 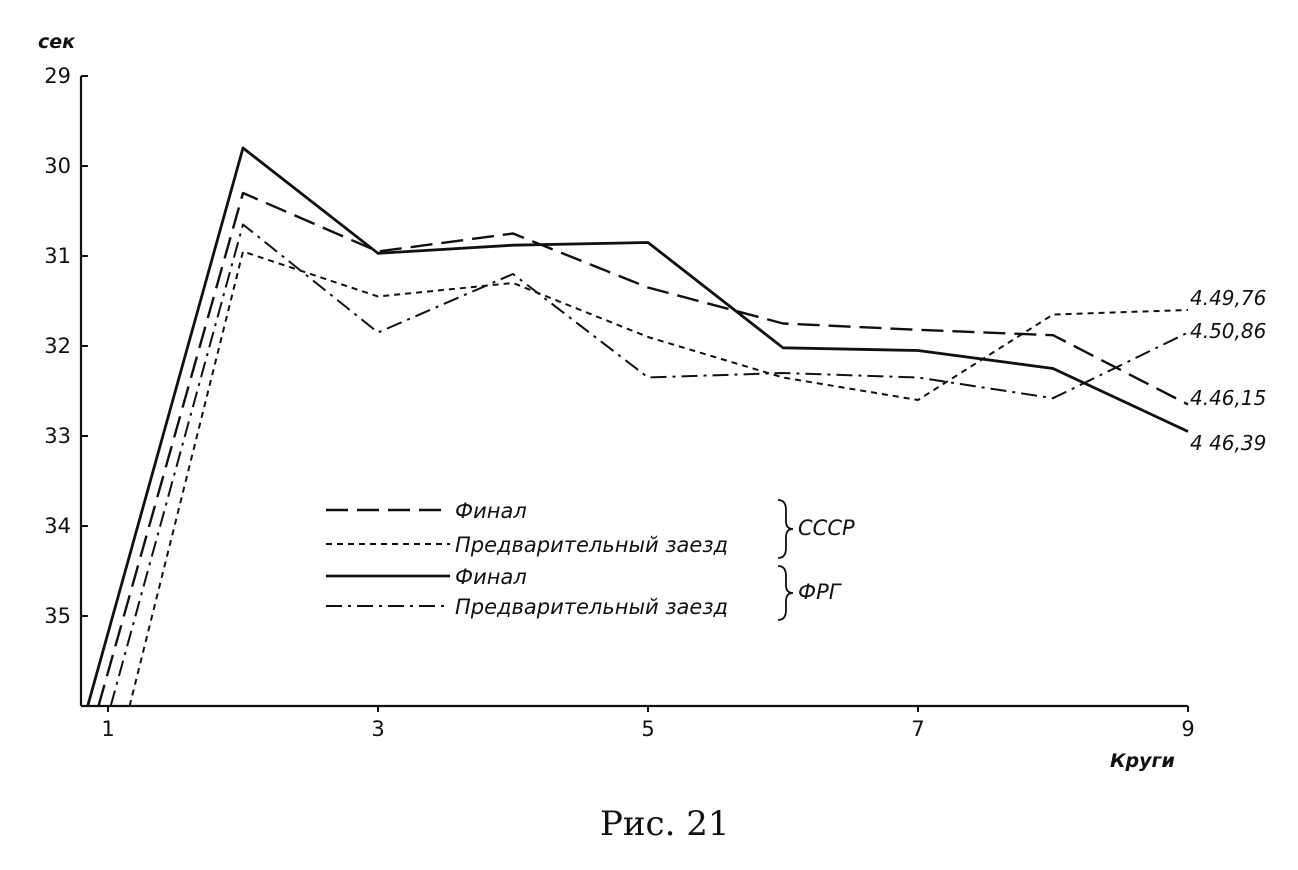 I want to click on y-tick-label: 29, so click(x=57, y=76).